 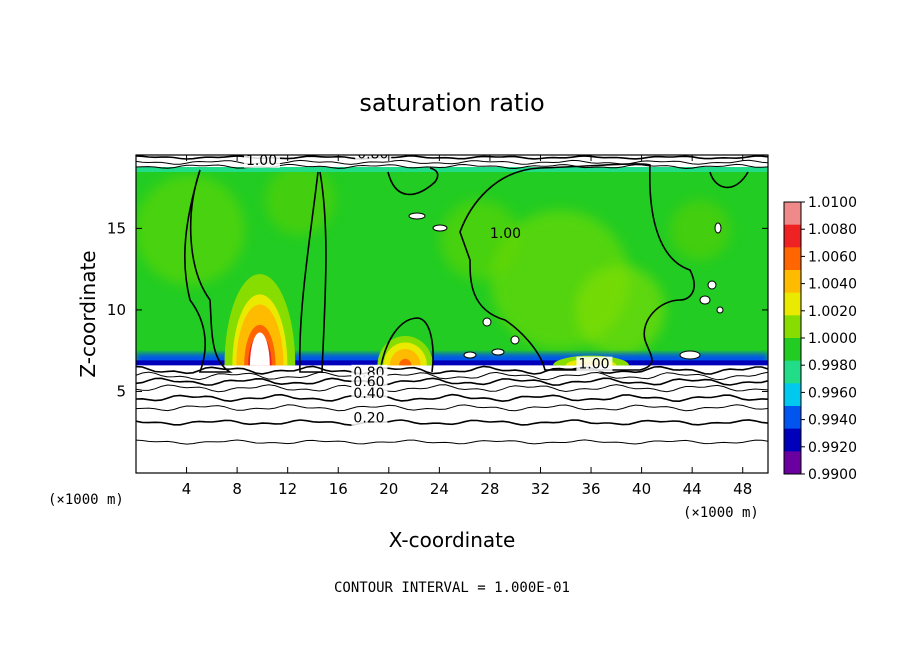 I want to click on colorbar-swatches, so click(x=792, y=338).